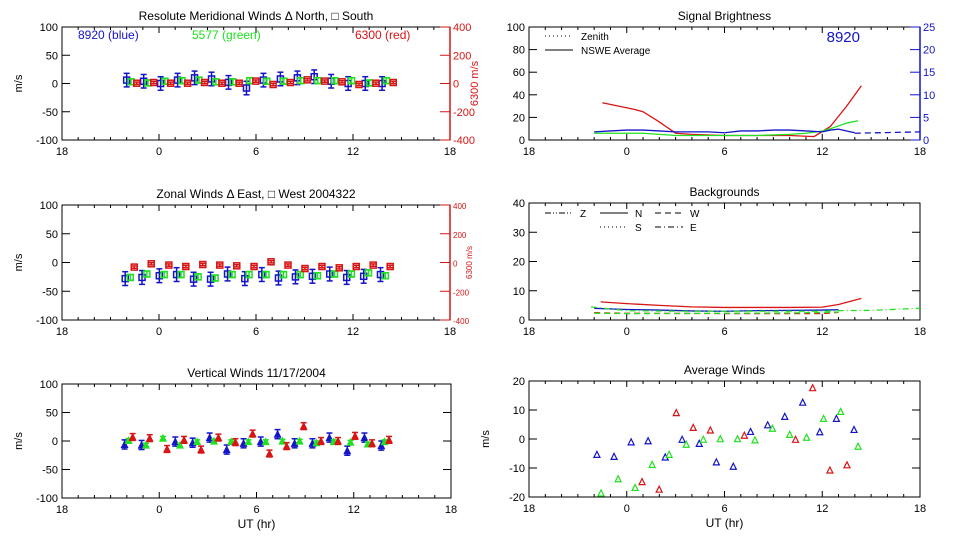  I want to click on right-y-tick-label: -400, so click(461, 321).